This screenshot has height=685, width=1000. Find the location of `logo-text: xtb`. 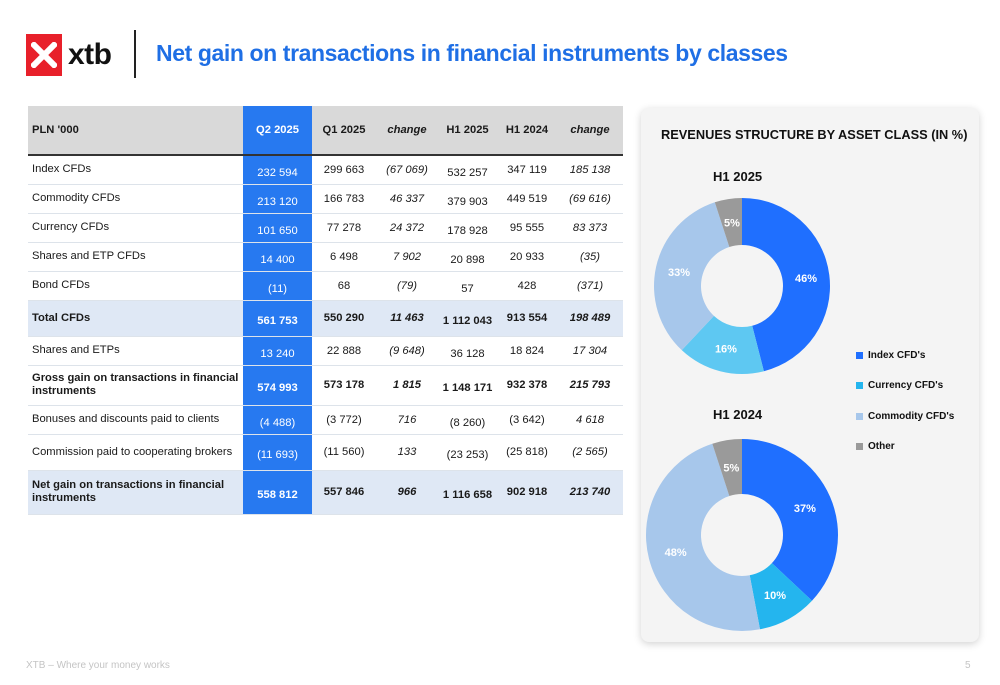

logo-text: xtb is located at coordinates (90, 54).